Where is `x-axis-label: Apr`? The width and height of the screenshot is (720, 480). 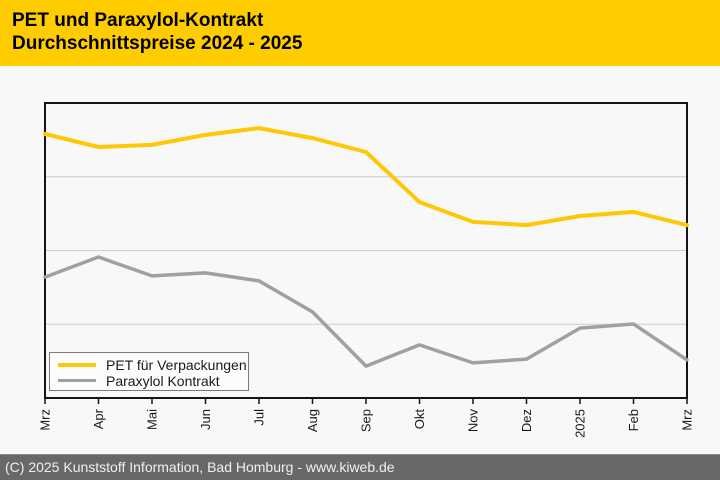
x-axis-label: Apr is located at coordinates (98, 418).